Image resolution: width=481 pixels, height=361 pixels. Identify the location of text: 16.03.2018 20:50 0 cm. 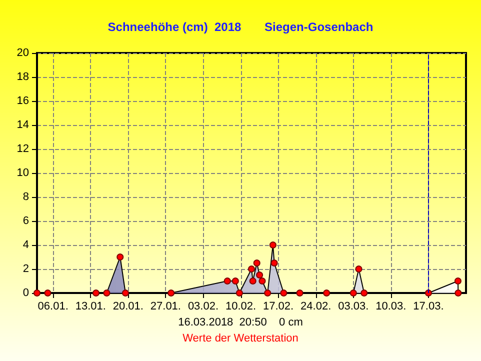
(240, 322).